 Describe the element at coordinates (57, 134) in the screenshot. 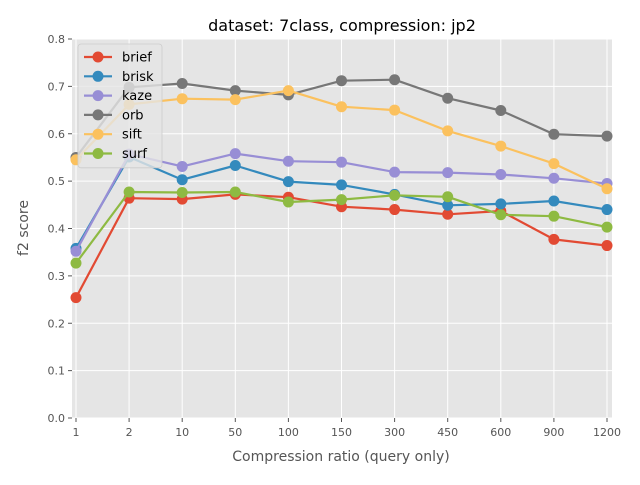

I see `y-tick-label: 0.6` at that location.